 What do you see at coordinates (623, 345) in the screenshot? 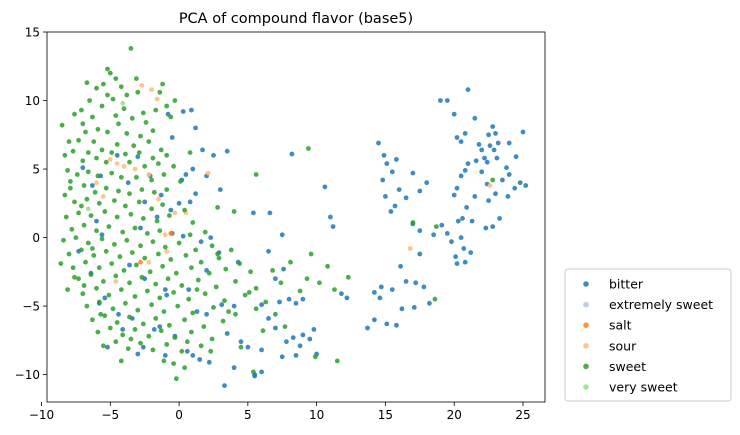
I see `legend-label: sour` at bounding box center [623, 345].